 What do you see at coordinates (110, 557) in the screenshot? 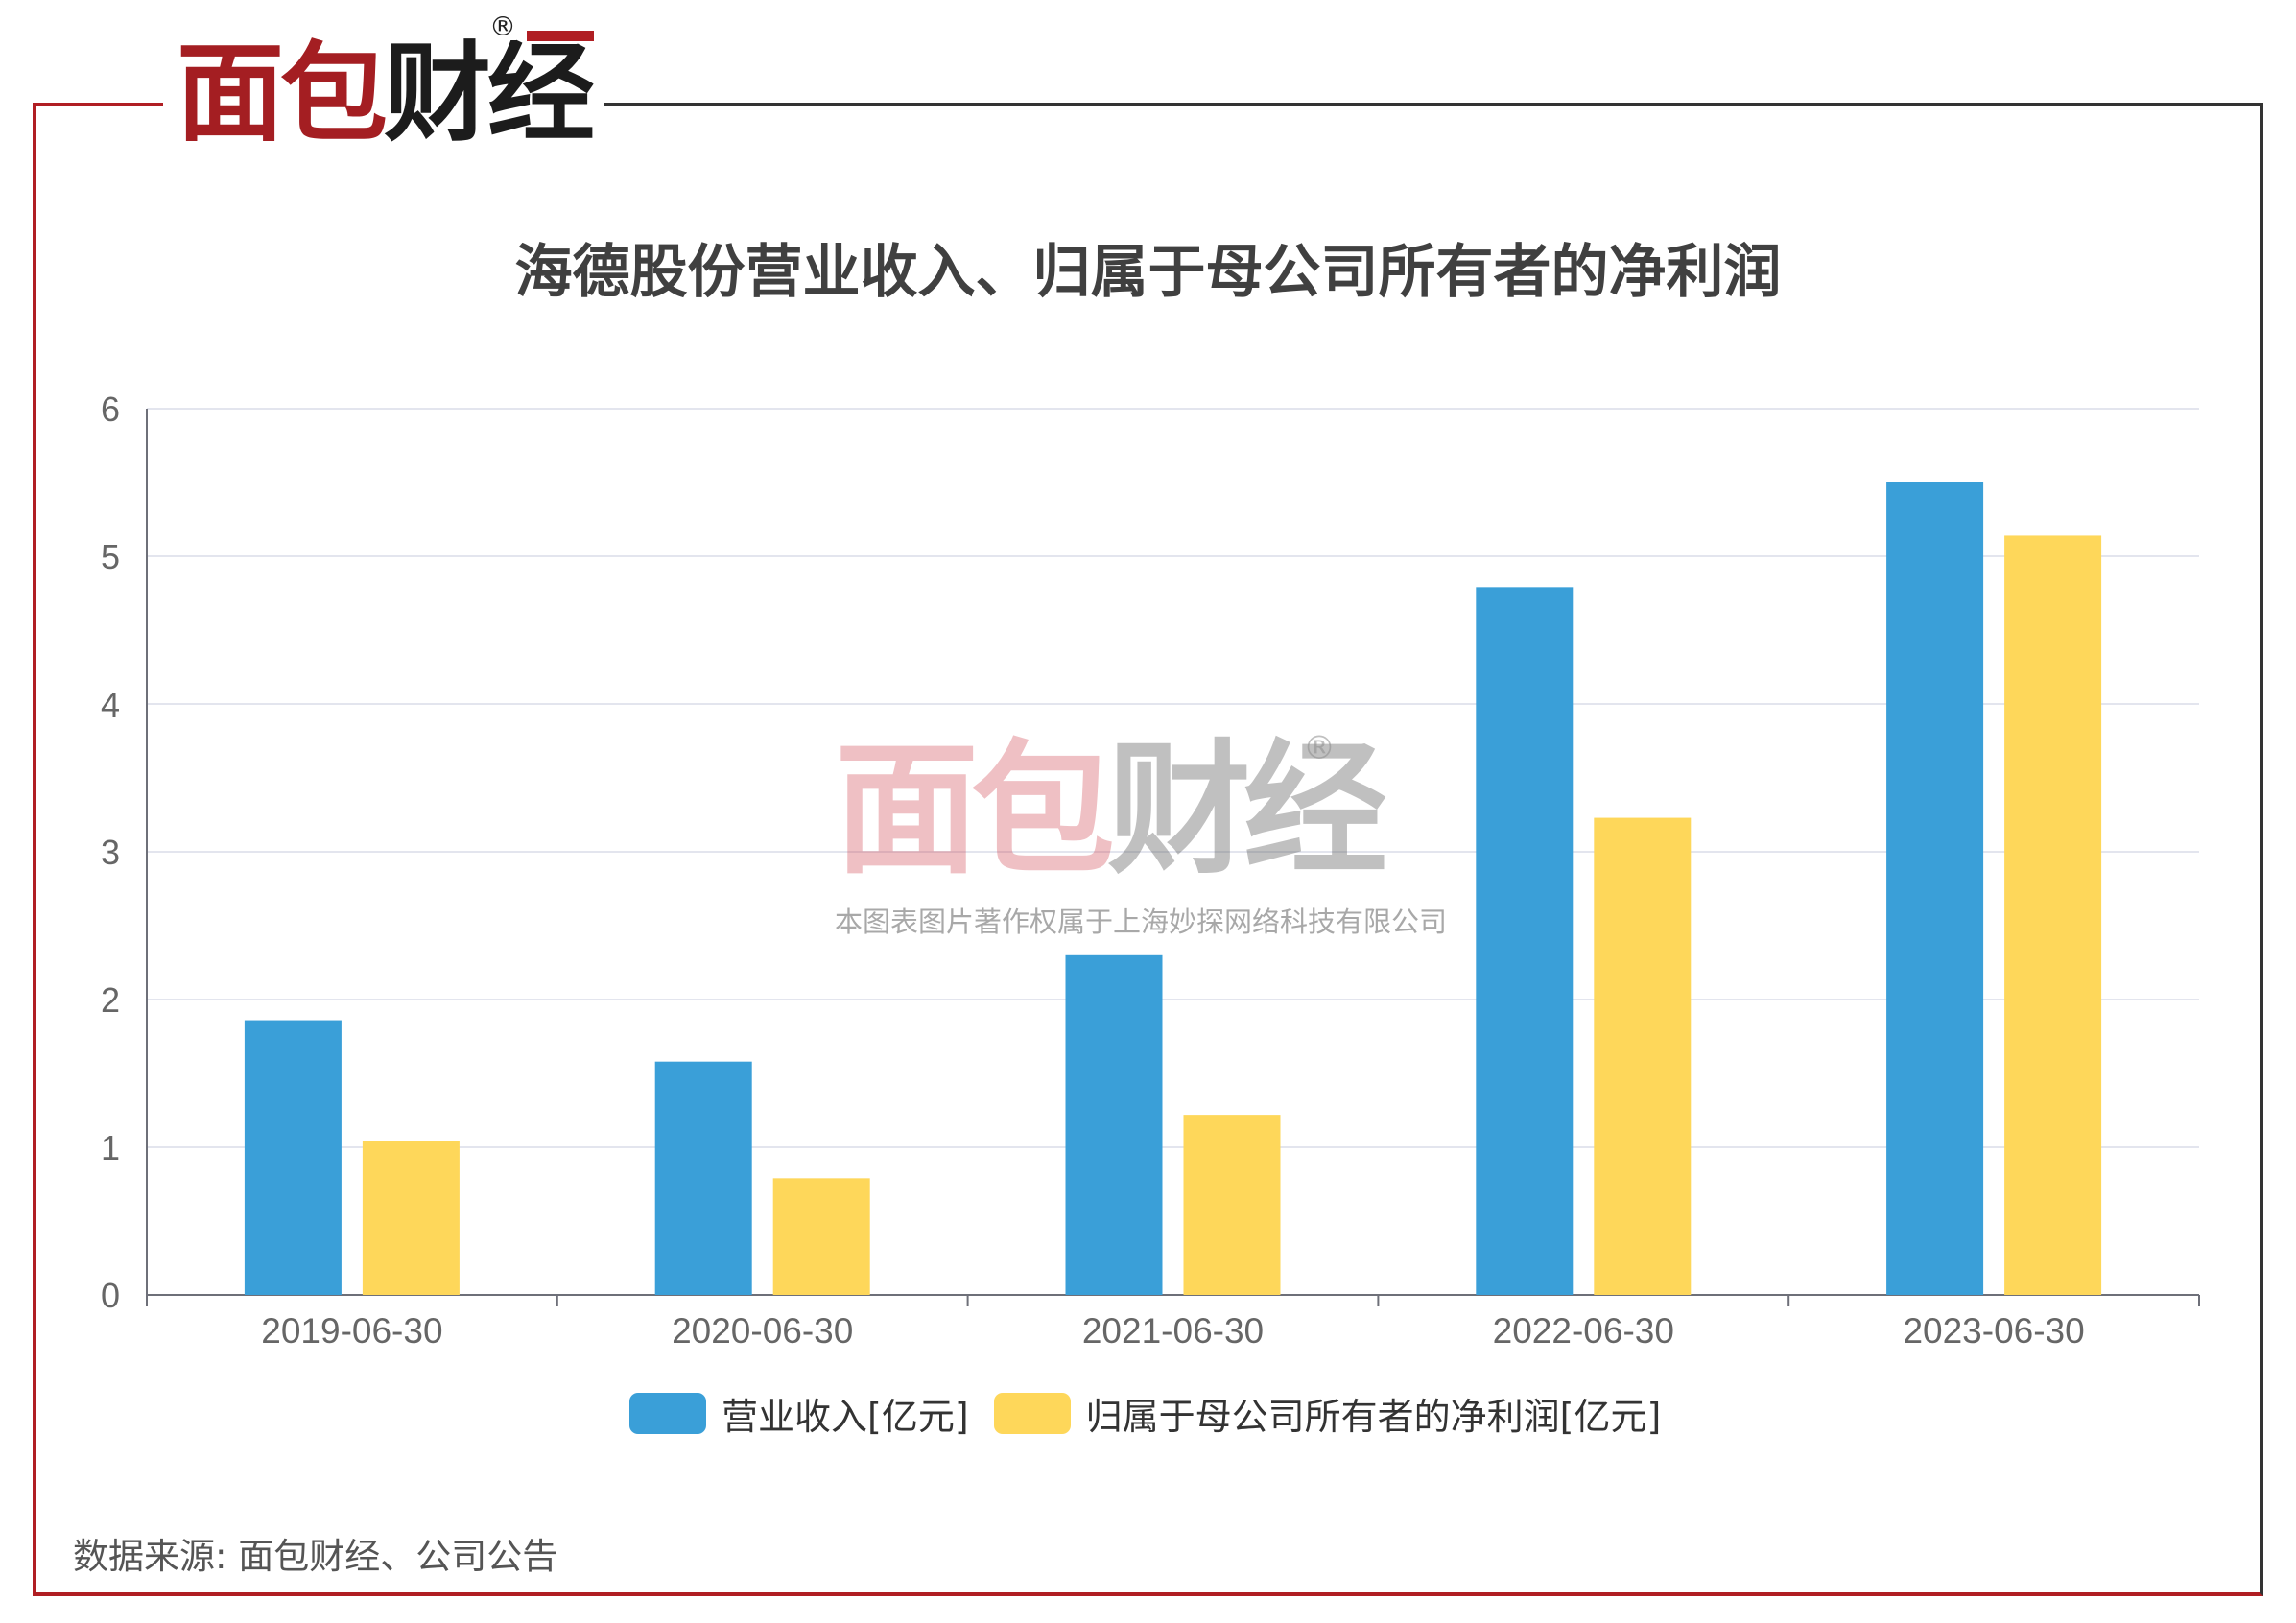
I see `y-tick-label: 5` at bounding box center [110, 557].